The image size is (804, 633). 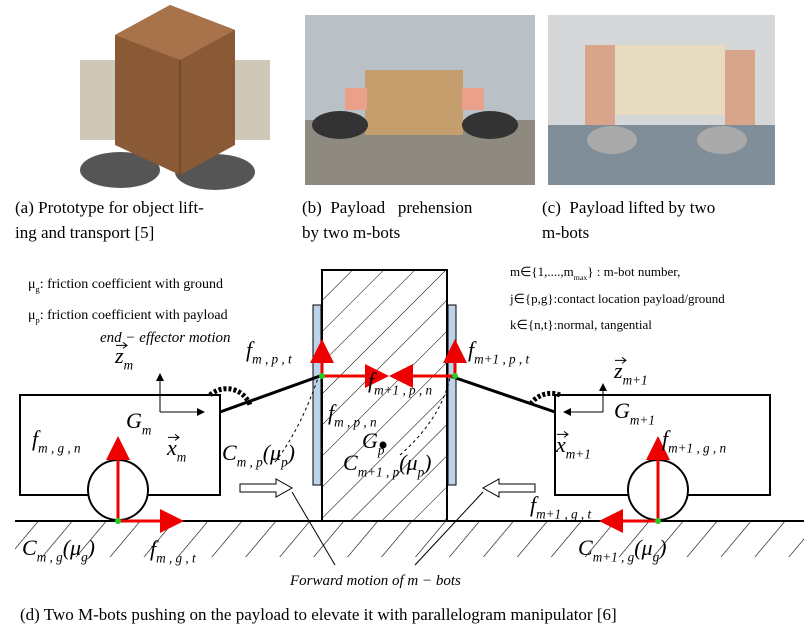 I want to click on diagram-label: zm, so click(x=123, y=358).